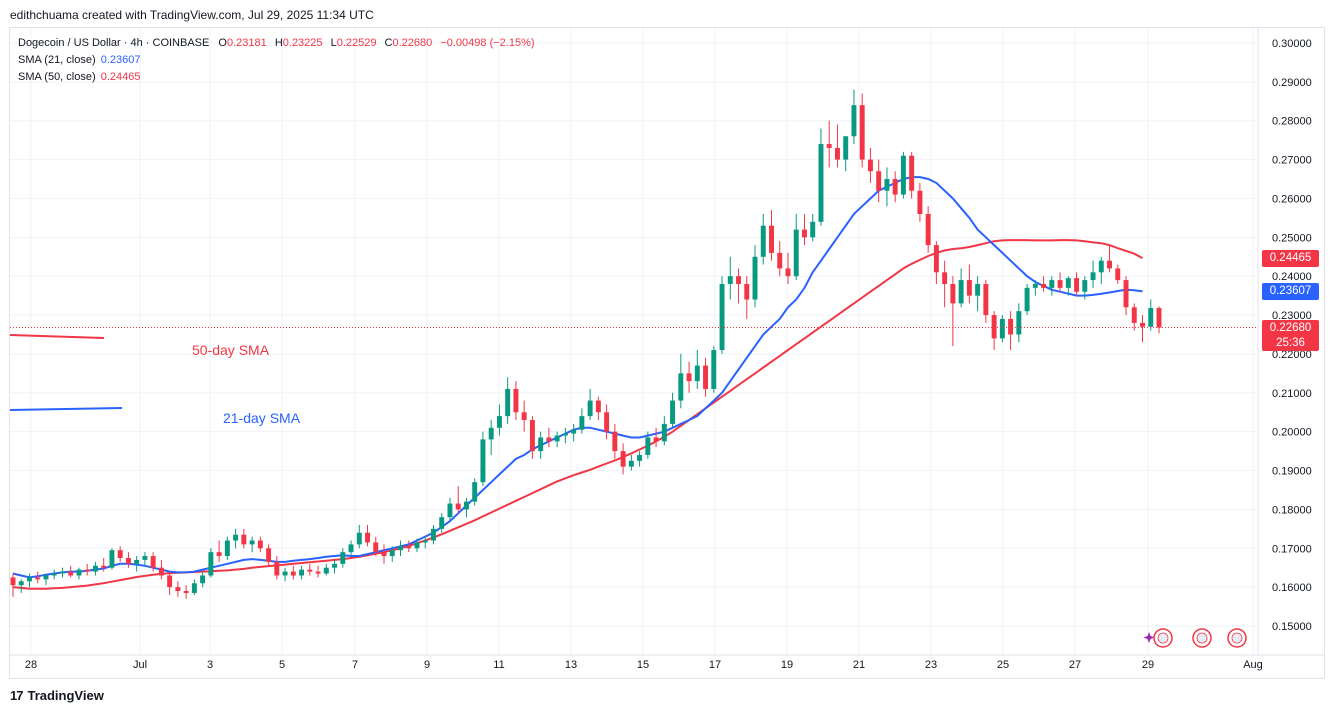  I want to click on time-tick-label: 9, so click(427, 665).